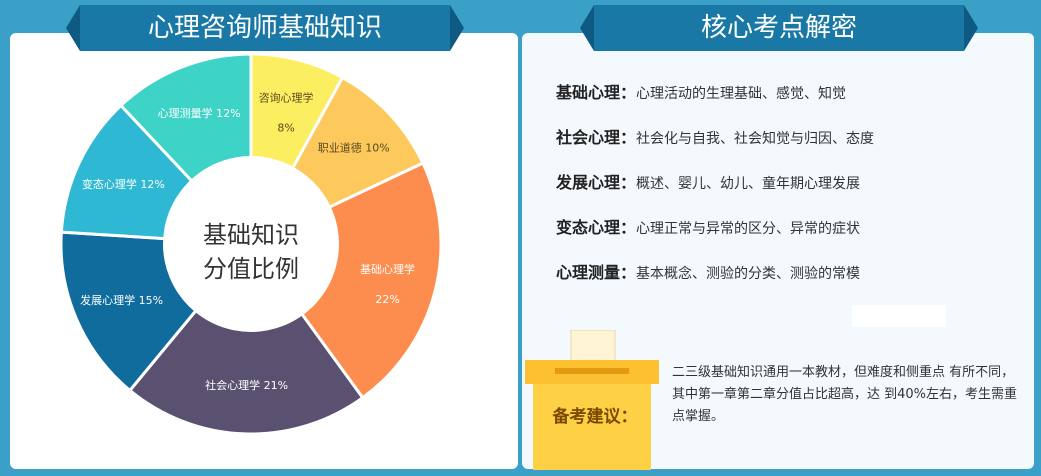 This screenshot has height=476, width=1041. Describe the element at coordinates (748, 229) in the screenshot. I see `key-point-text: 心理正常与异常的区分、异常的症状` at that location.